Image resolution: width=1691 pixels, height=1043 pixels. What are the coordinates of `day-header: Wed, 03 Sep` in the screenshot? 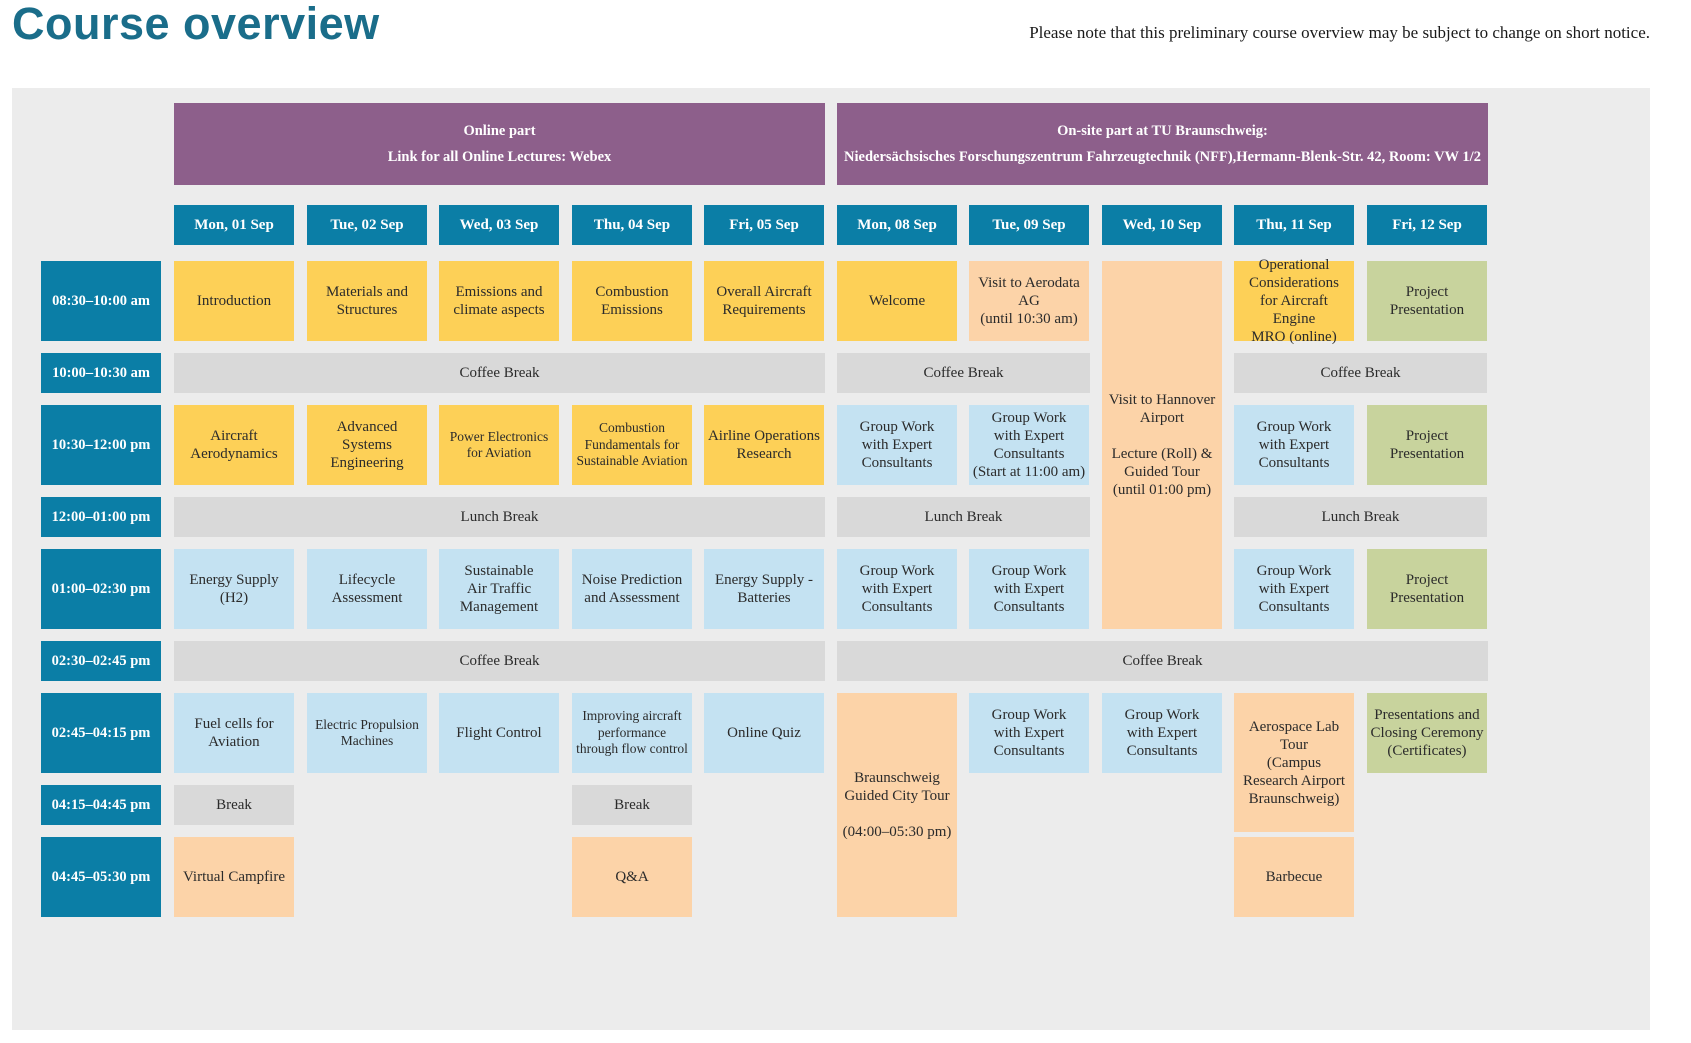 It's located at (499, 225).